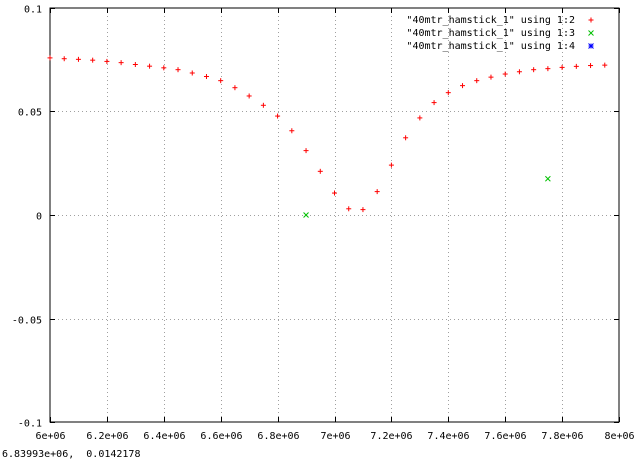  Describe the element at coordinates (39, 217) in the screenshot. I see `y-tick-label: 0` at that location.